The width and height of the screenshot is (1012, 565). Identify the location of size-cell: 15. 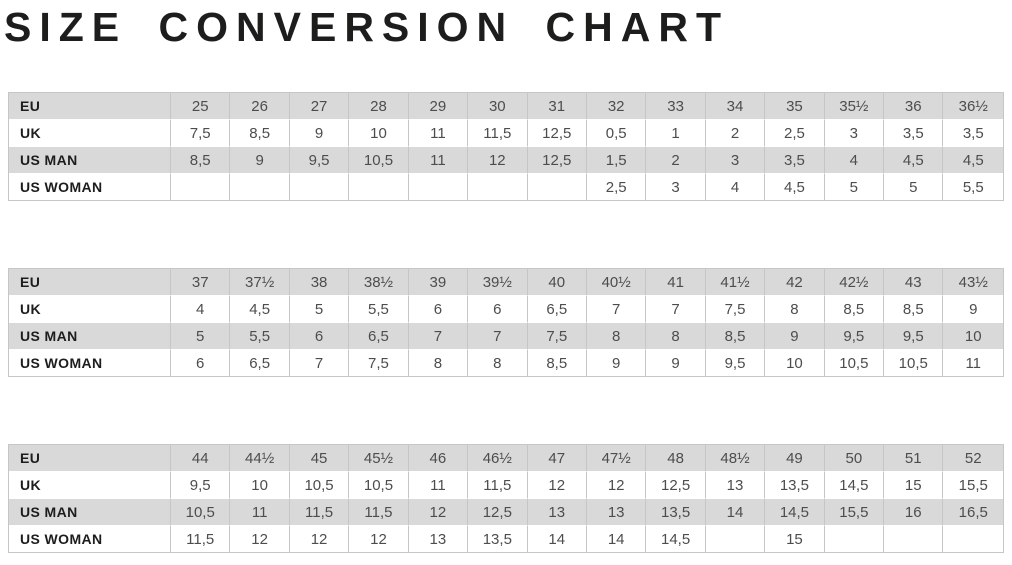
(795, 539).